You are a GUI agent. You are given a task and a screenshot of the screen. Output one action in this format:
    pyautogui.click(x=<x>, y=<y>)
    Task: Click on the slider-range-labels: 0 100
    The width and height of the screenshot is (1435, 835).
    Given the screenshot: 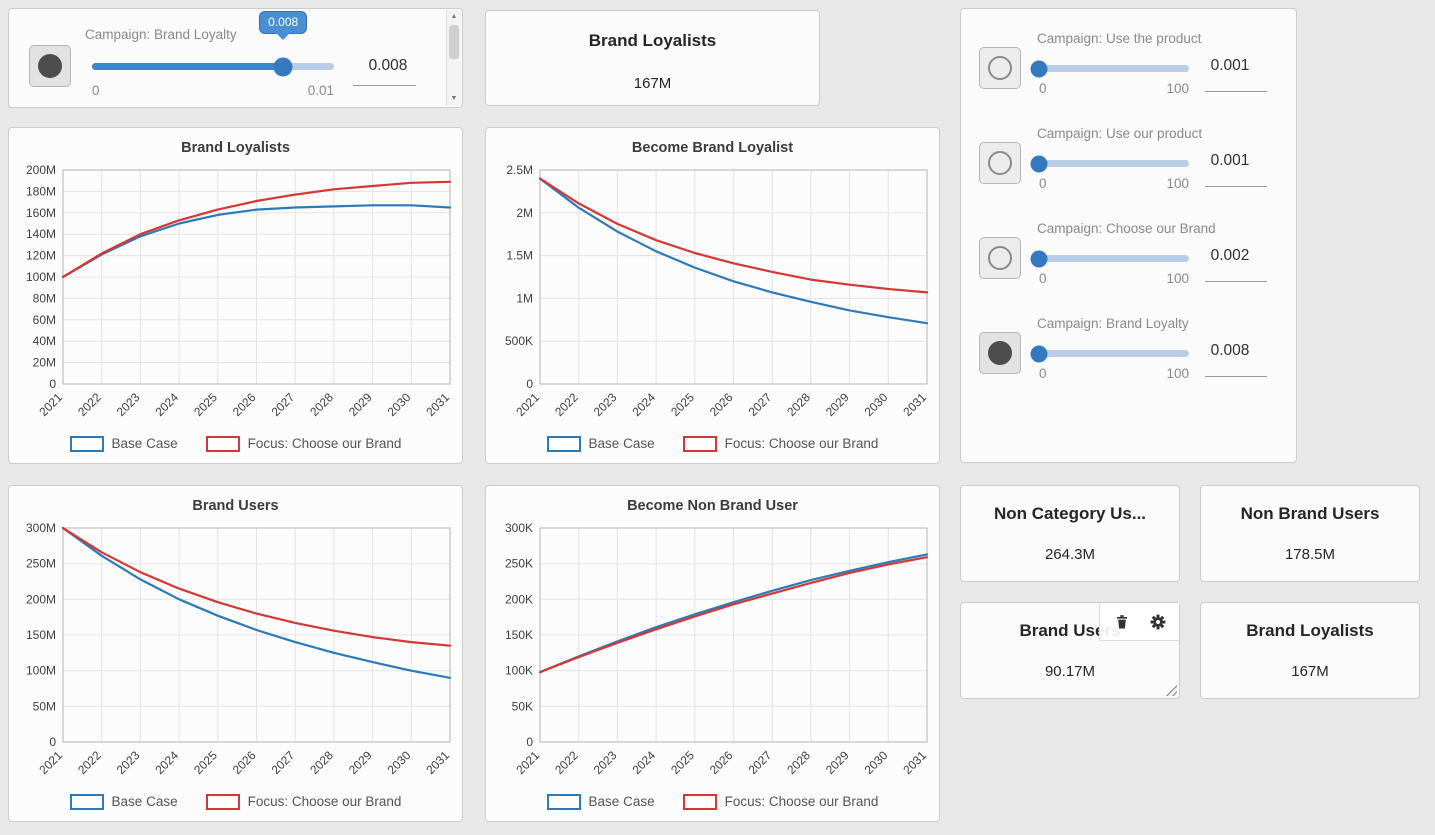 What is the action you would take?
    pyautogui.click(x=1114, y=278)
    